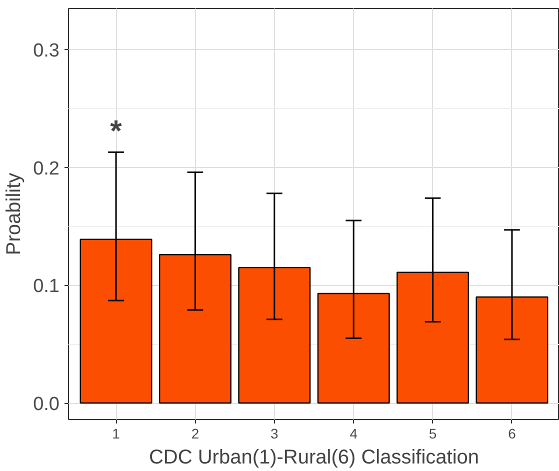  I want to click on y-tick-label: 0.1, so click(46, 287).